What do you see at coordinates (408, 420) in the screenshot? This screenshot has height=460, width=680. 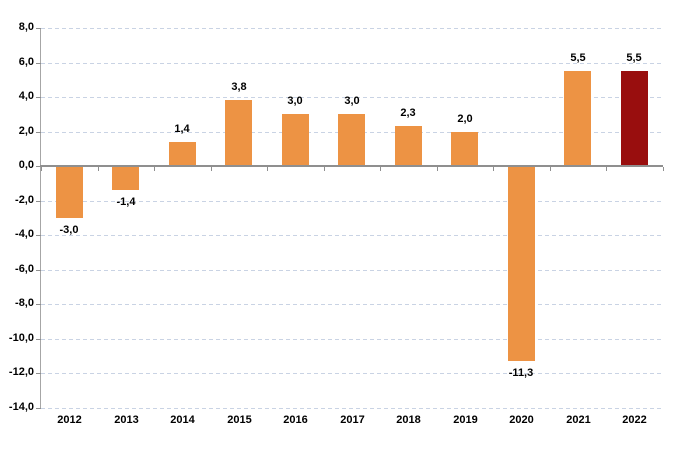 I see `x-axis-label-2018: 2018` at bounding box center [408, 420].